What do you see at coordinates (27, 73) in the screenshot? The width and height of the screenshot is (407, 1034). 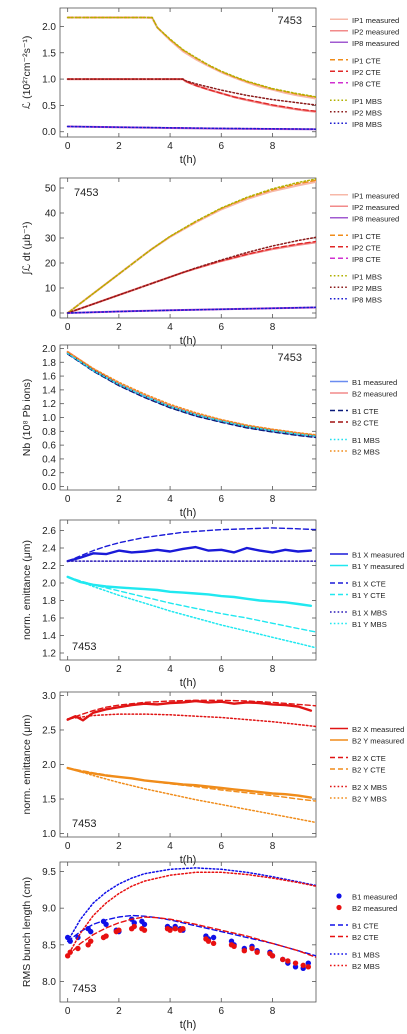 I see `y-axis-label: ℒ (10²⁷cm⁻²s⁻¹)` at bounding box center [27, 73].